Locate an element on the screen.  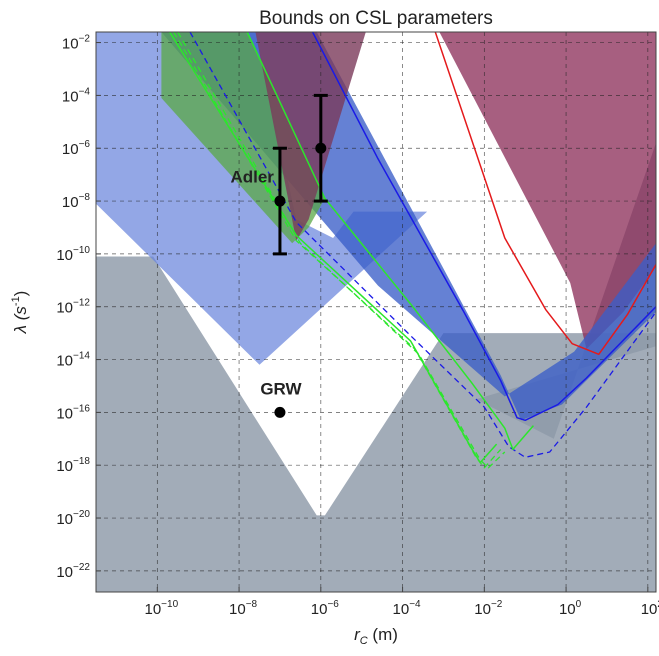
x-axis-label-subscript: C is located at coordinates (364, 641).